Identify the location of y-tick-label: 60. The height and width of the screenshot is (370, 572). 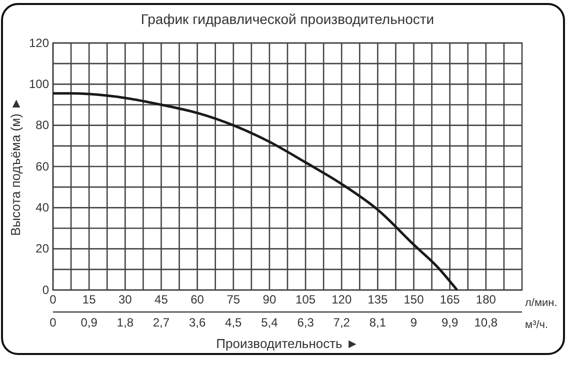
(43, 166).